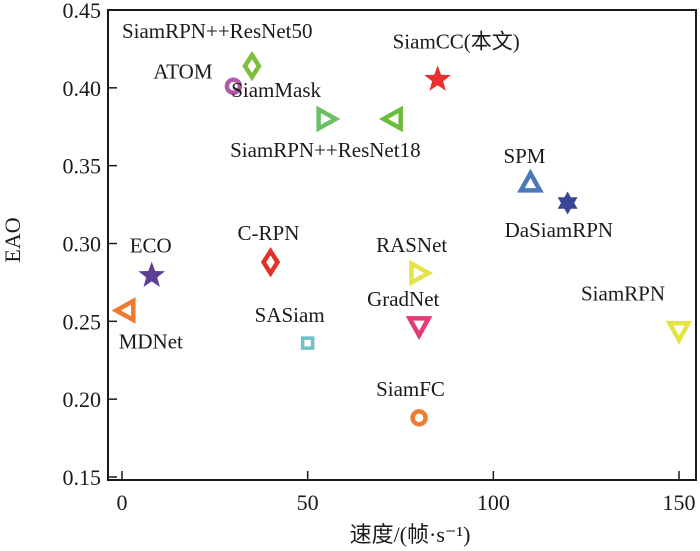  I want to click on point-label: SiamRPN, so click(623, 294).